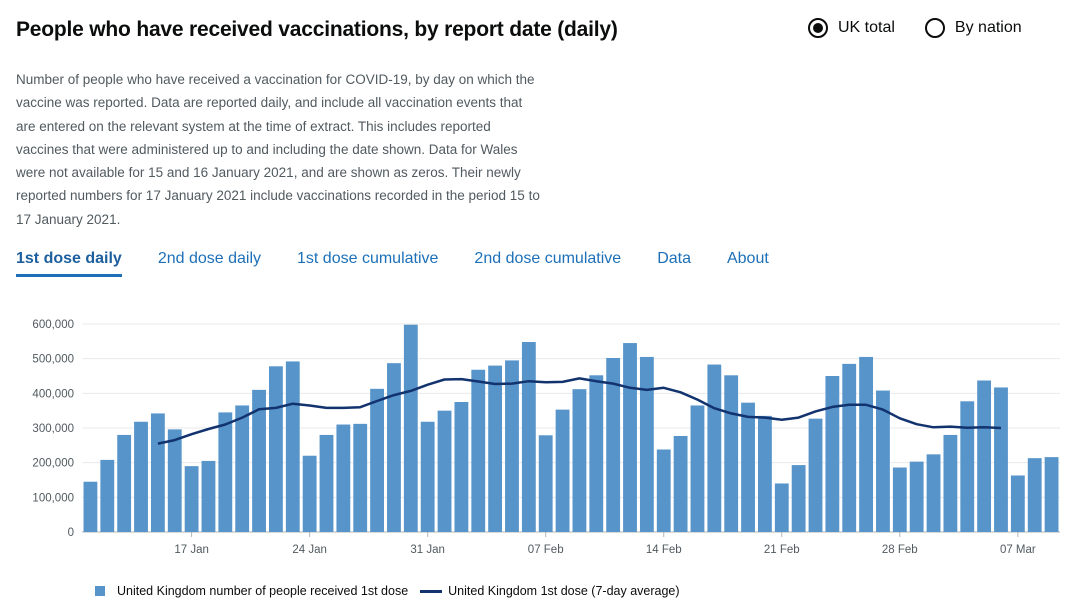 Image resolution: width=1080 pixels, height=615 pixels. Describe the element at coordinates (431, 591) in the screenshot. I see `line-legend-swatch` at that location.